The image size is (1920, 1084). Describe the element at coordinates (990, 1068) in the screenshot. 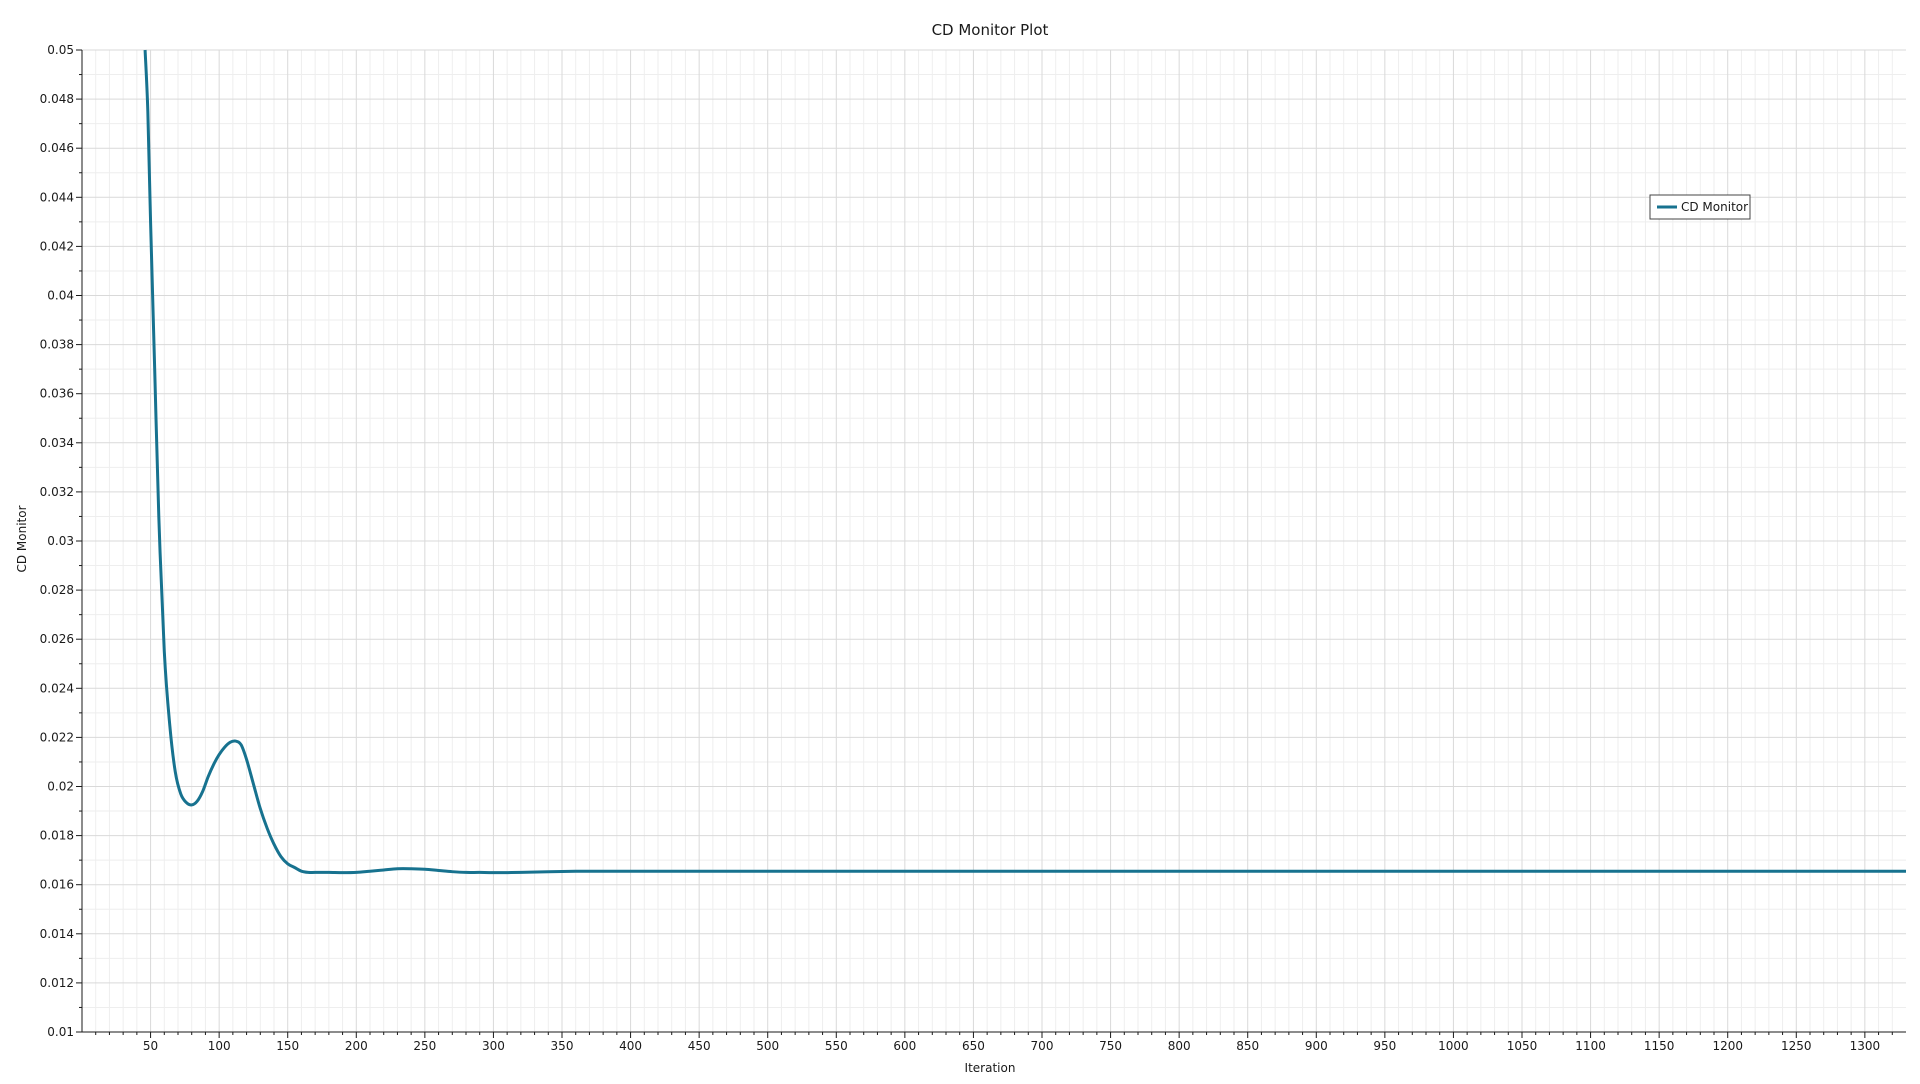

I see `x-axis-label: Iteration` at that location.